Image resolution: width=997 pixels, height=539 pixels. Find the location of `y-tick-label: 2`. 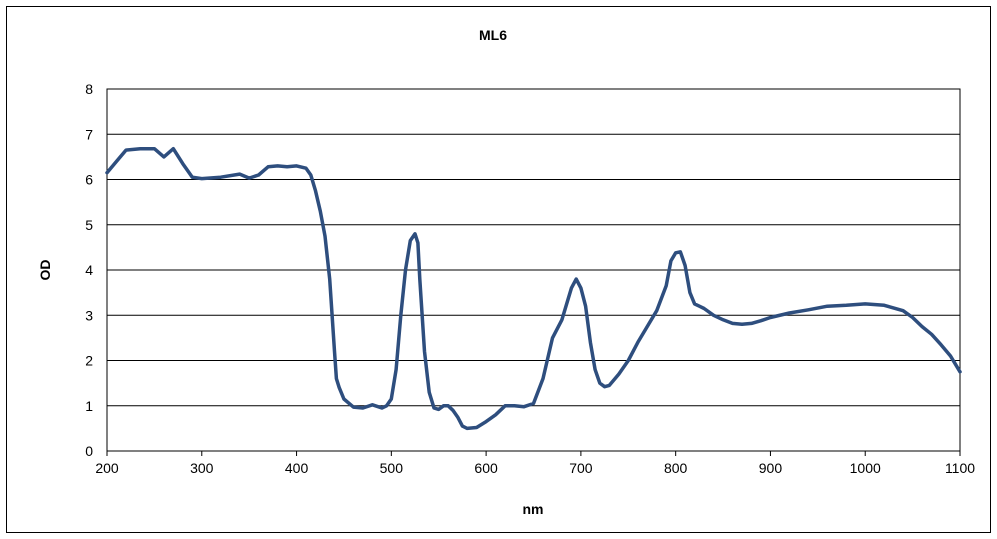

y-tick-label: 2 is located at coordinates (89, 361).